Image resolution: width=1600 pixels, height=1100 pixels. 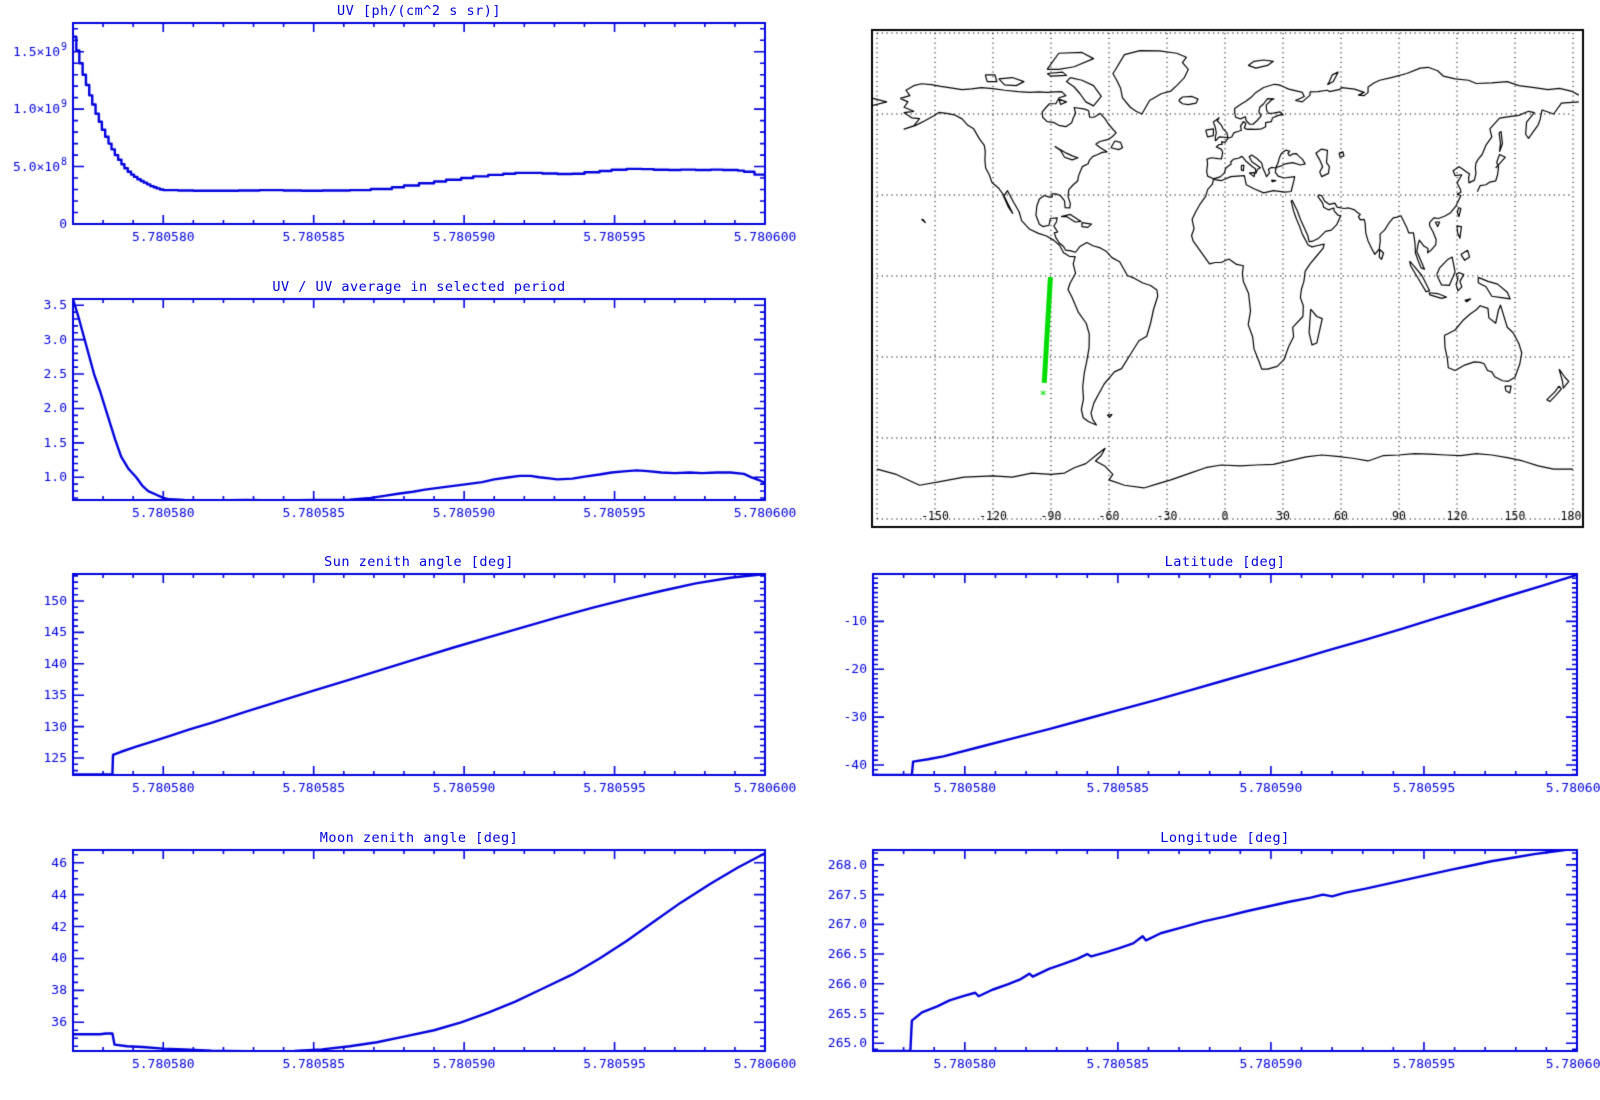 I want to click on uv-ratio-chart-canvas, so click(x=400, y=413).